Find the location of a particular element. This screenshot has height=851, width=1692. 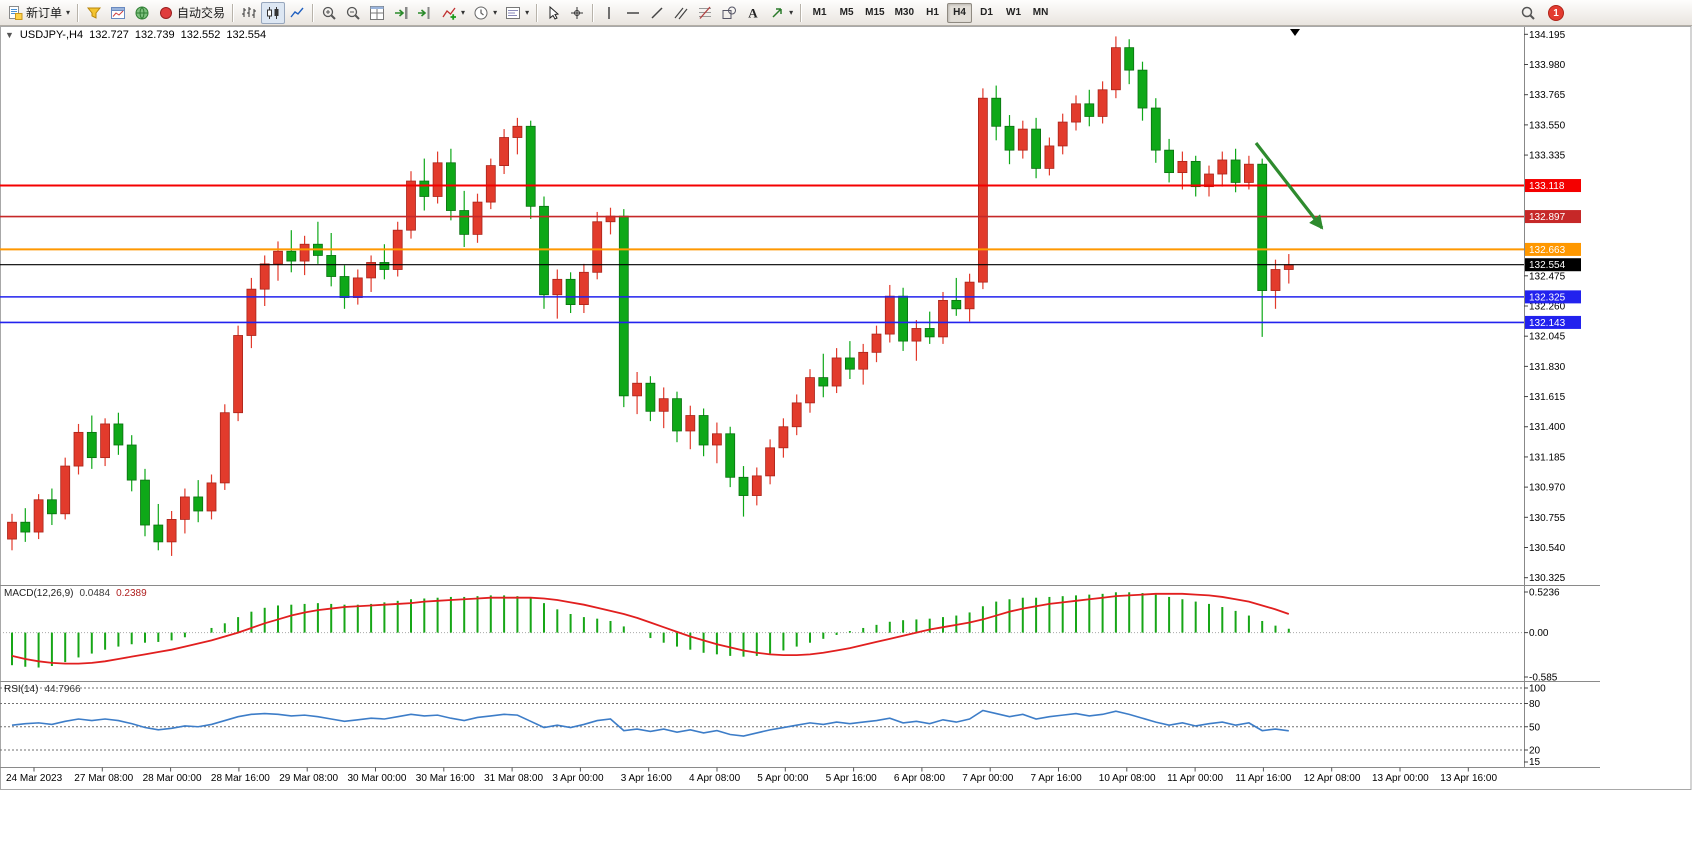

text-label-button: A is located at coordinates (753, 13).